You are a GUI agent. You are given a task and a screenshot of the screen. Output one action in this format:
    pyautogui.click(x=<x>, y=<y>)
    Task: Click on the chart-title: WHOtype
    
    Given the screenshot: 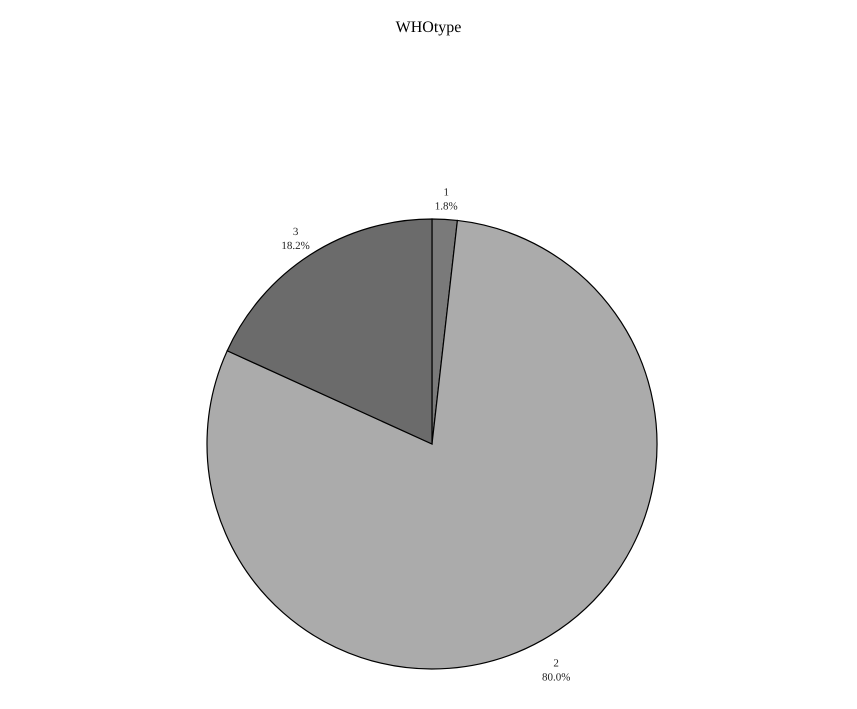 What is the action you would take?
    pyautogui.click(x=429, y=27)
    